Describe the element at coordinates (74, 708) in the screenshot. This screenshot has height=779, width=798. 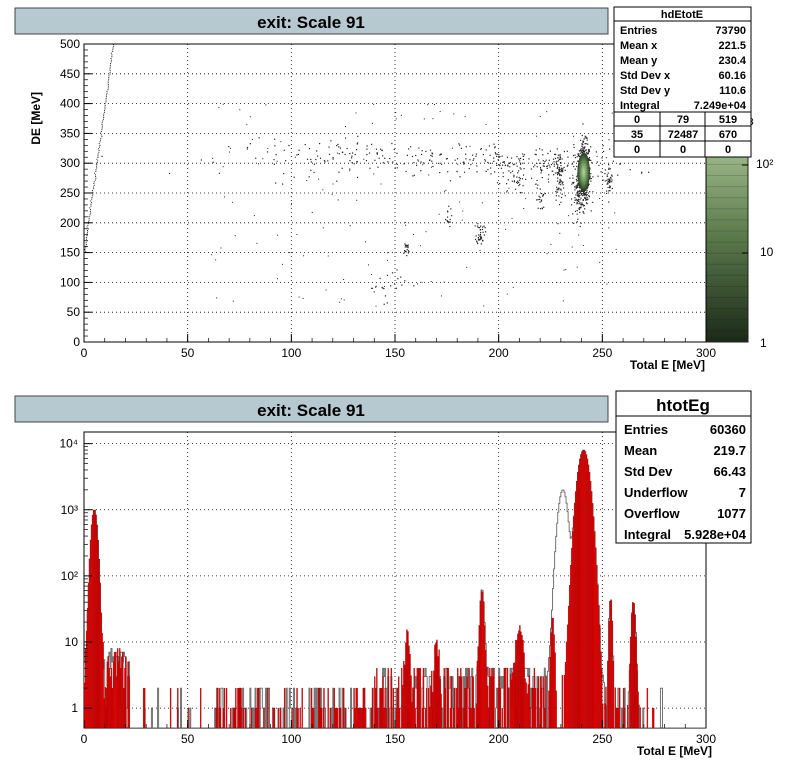
I see `bottom-ytick-label: 1` at that location.